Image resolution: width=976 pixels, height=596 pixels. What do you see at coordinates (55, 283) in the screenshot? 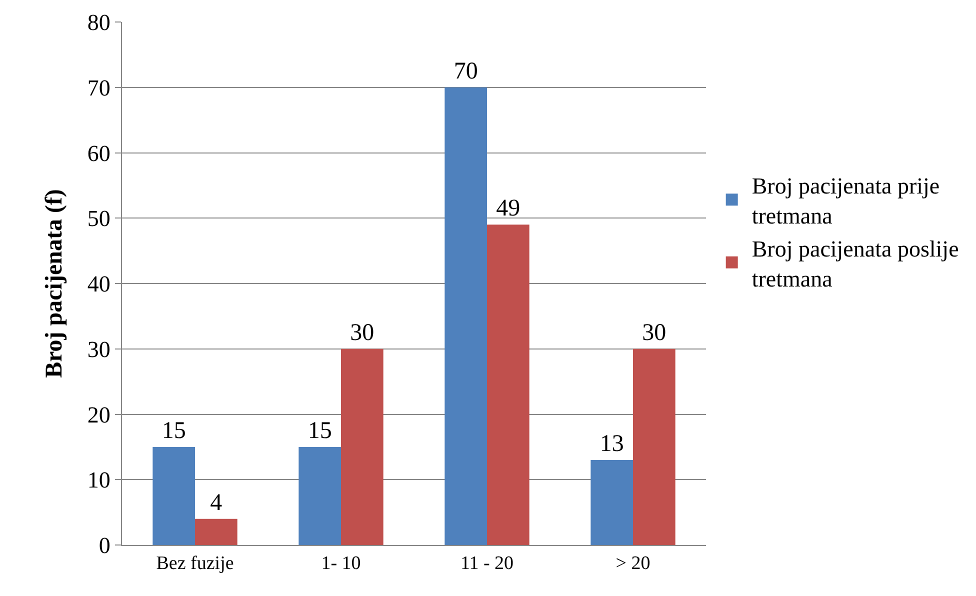
I see `y-axis-title: Broj pacijenata (f)` at bounding box center [55, 283].